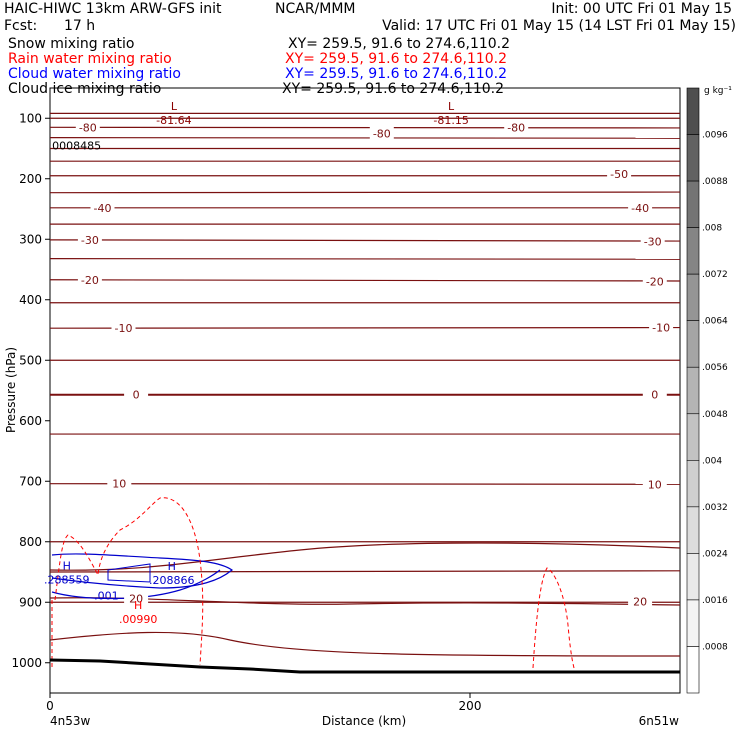 Image resolution: width=740 pixels, height=740 pixels. What do you see at coordinates (659, 721) in the screenshot?
I see `endpoint-right: 6n51w` at bounding box center [659, 721].